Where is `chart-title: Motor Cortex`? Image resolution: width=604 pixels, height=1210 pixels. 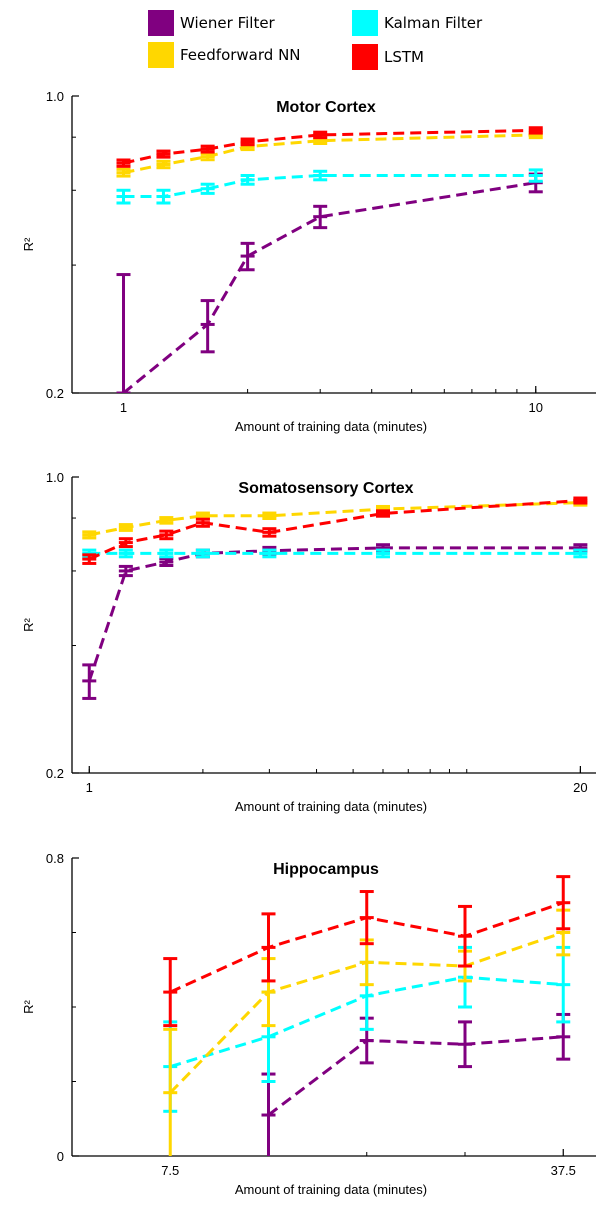 chart-title: Motor Cortex is located at coordinates (326, 107).